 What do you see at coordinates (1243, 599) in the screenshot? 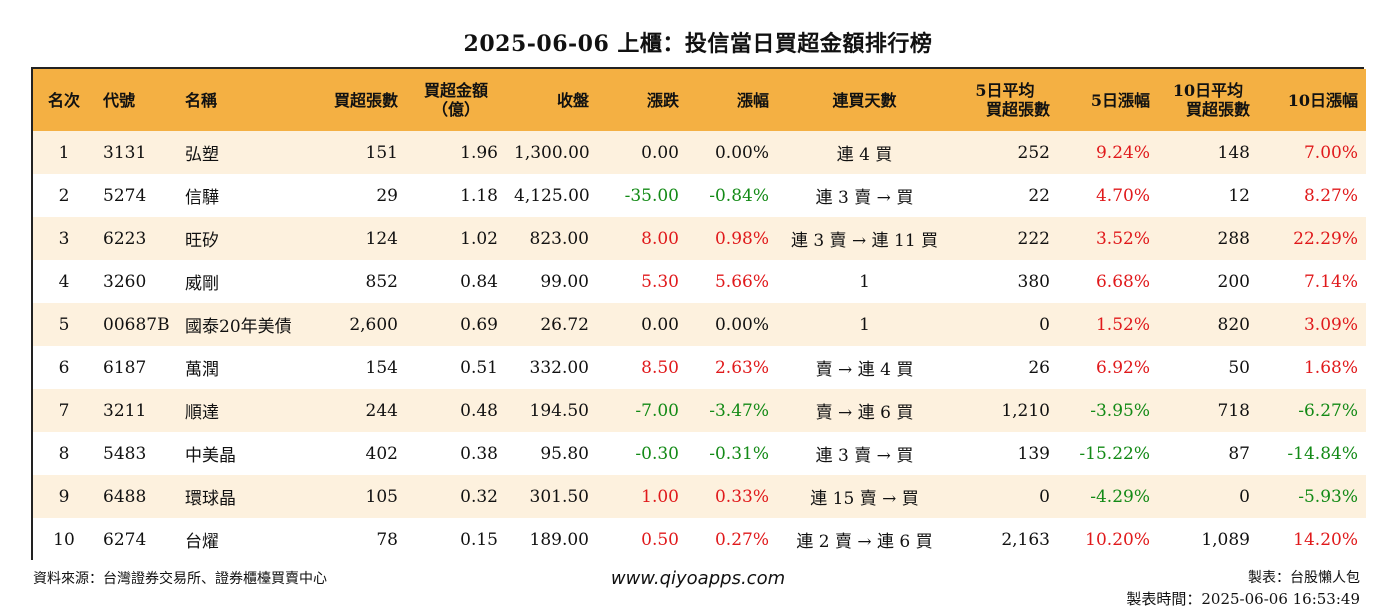
I see `generated-time: 製表時間：2025-06-06 16:53:49` at bounding box center [1243, 599].